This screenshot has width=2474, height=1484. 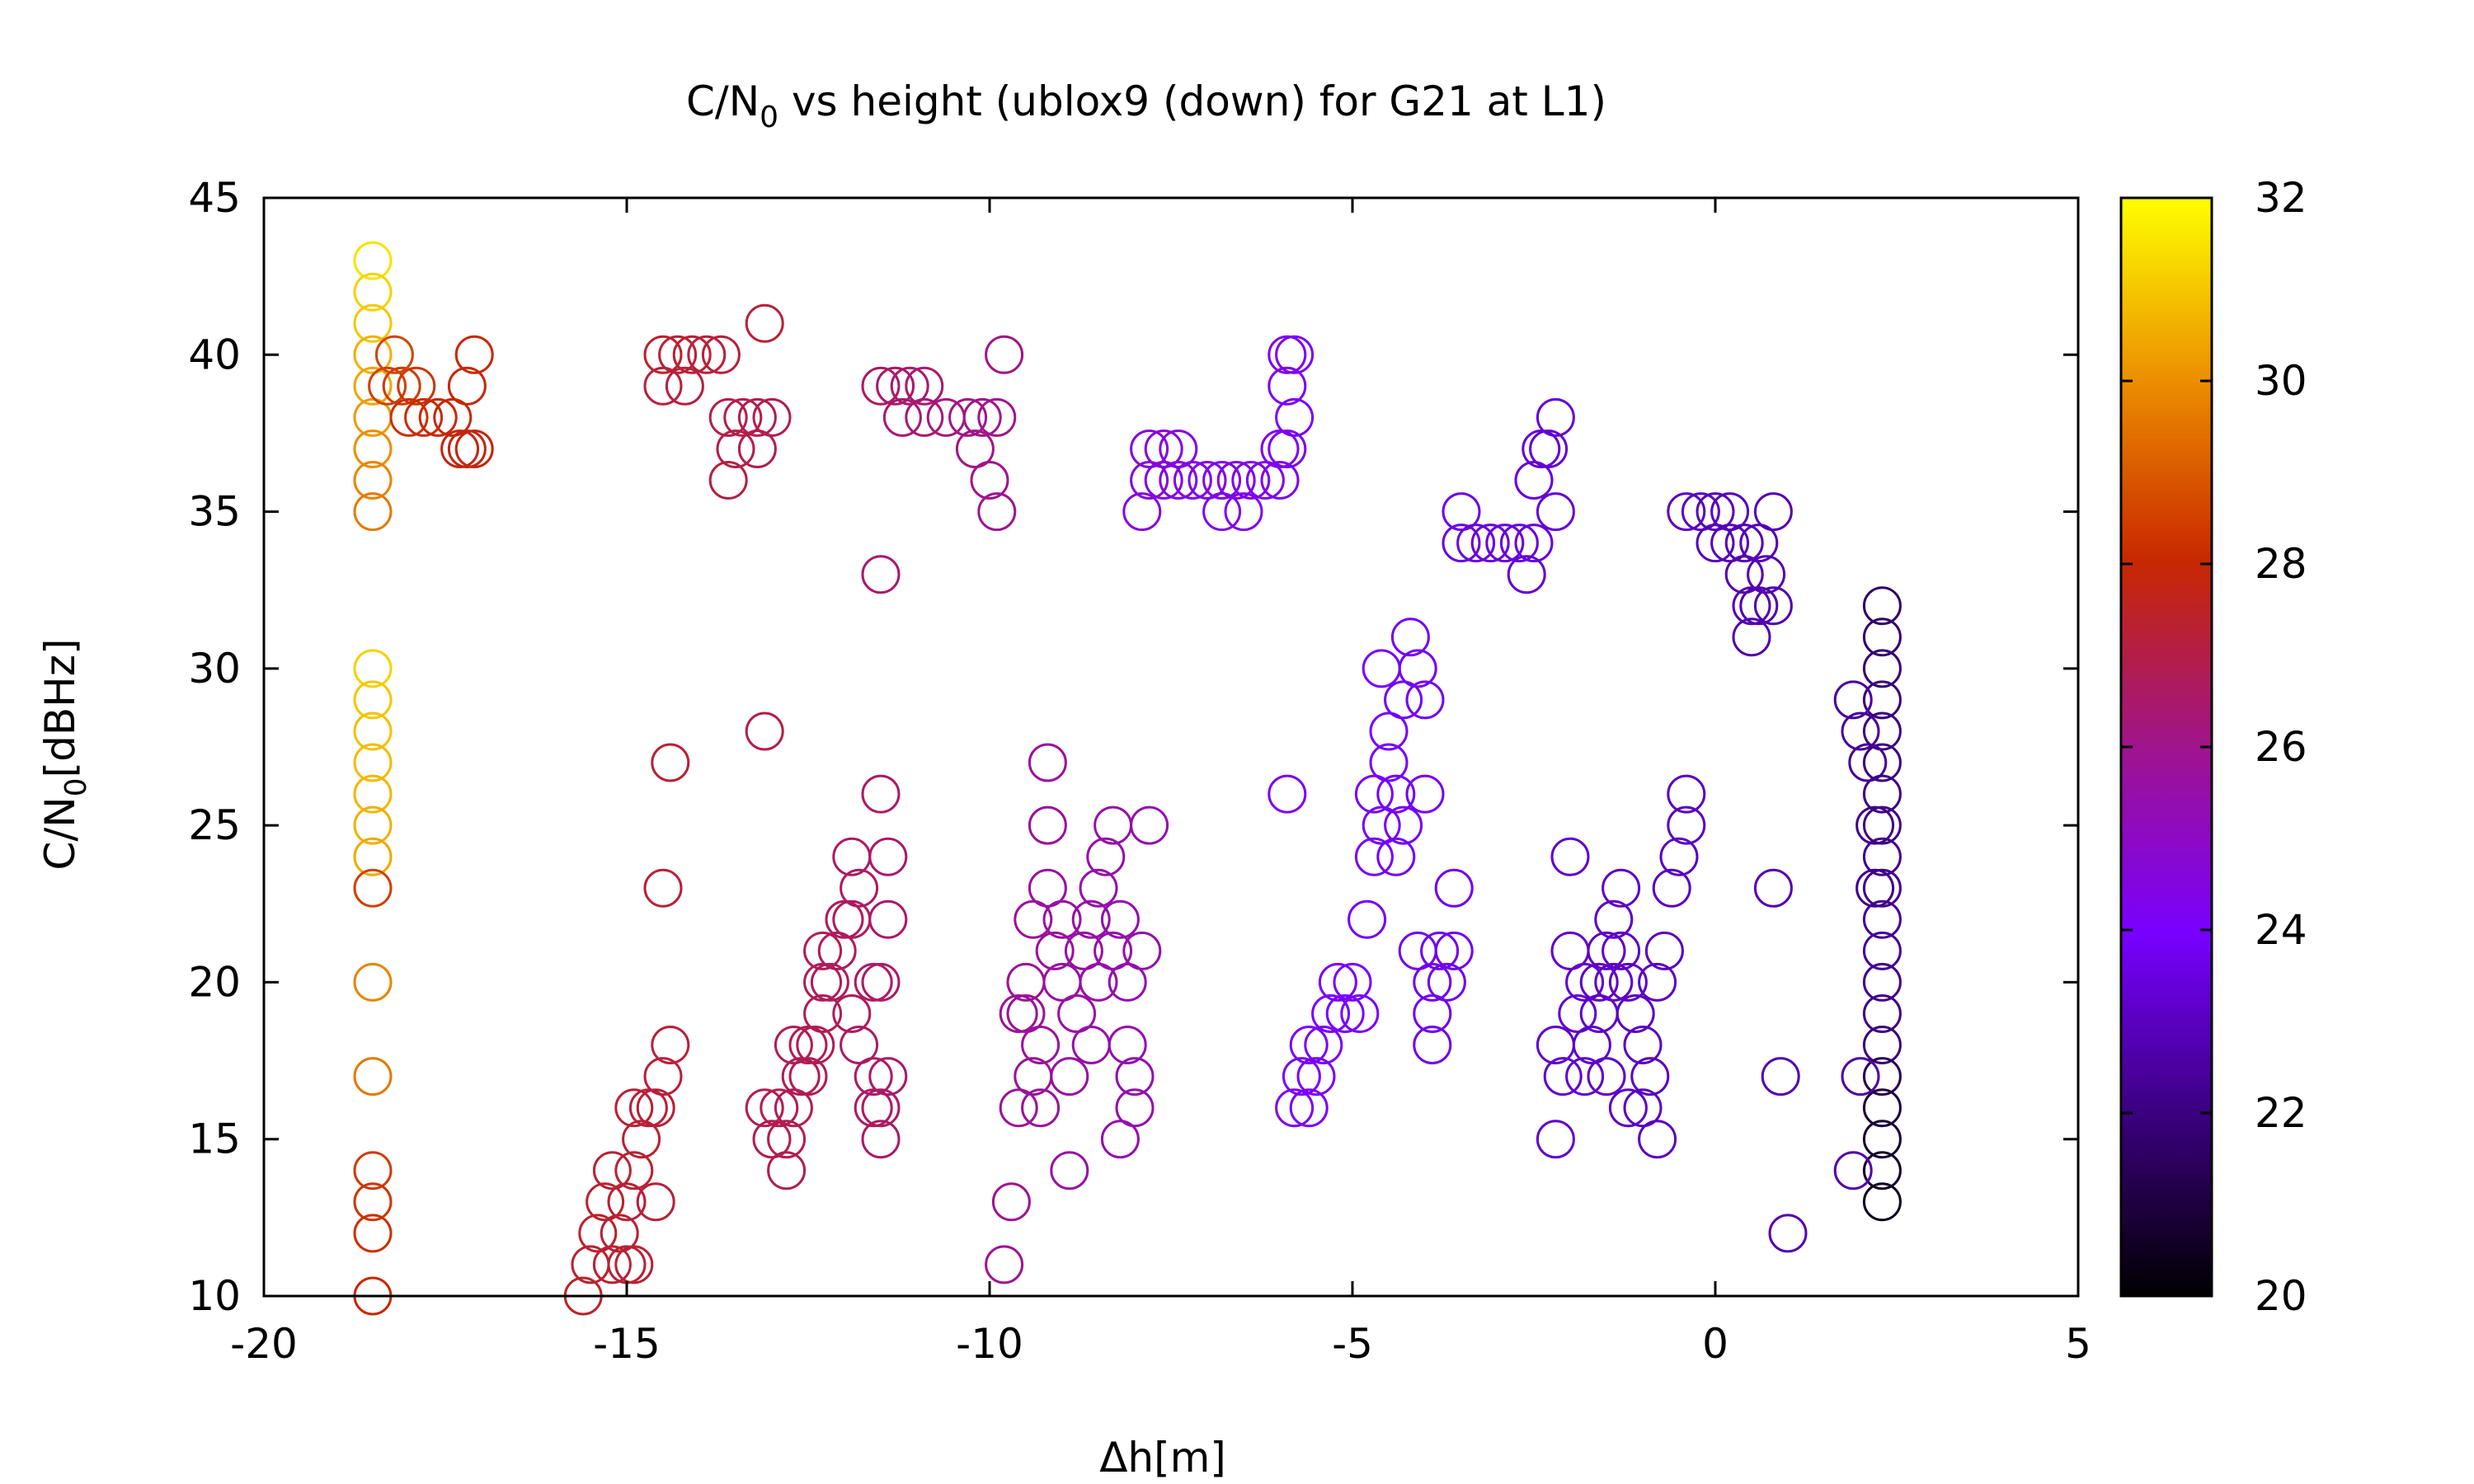 I want to click on x-tick-label: 5, so click(x=2078, y=1344).